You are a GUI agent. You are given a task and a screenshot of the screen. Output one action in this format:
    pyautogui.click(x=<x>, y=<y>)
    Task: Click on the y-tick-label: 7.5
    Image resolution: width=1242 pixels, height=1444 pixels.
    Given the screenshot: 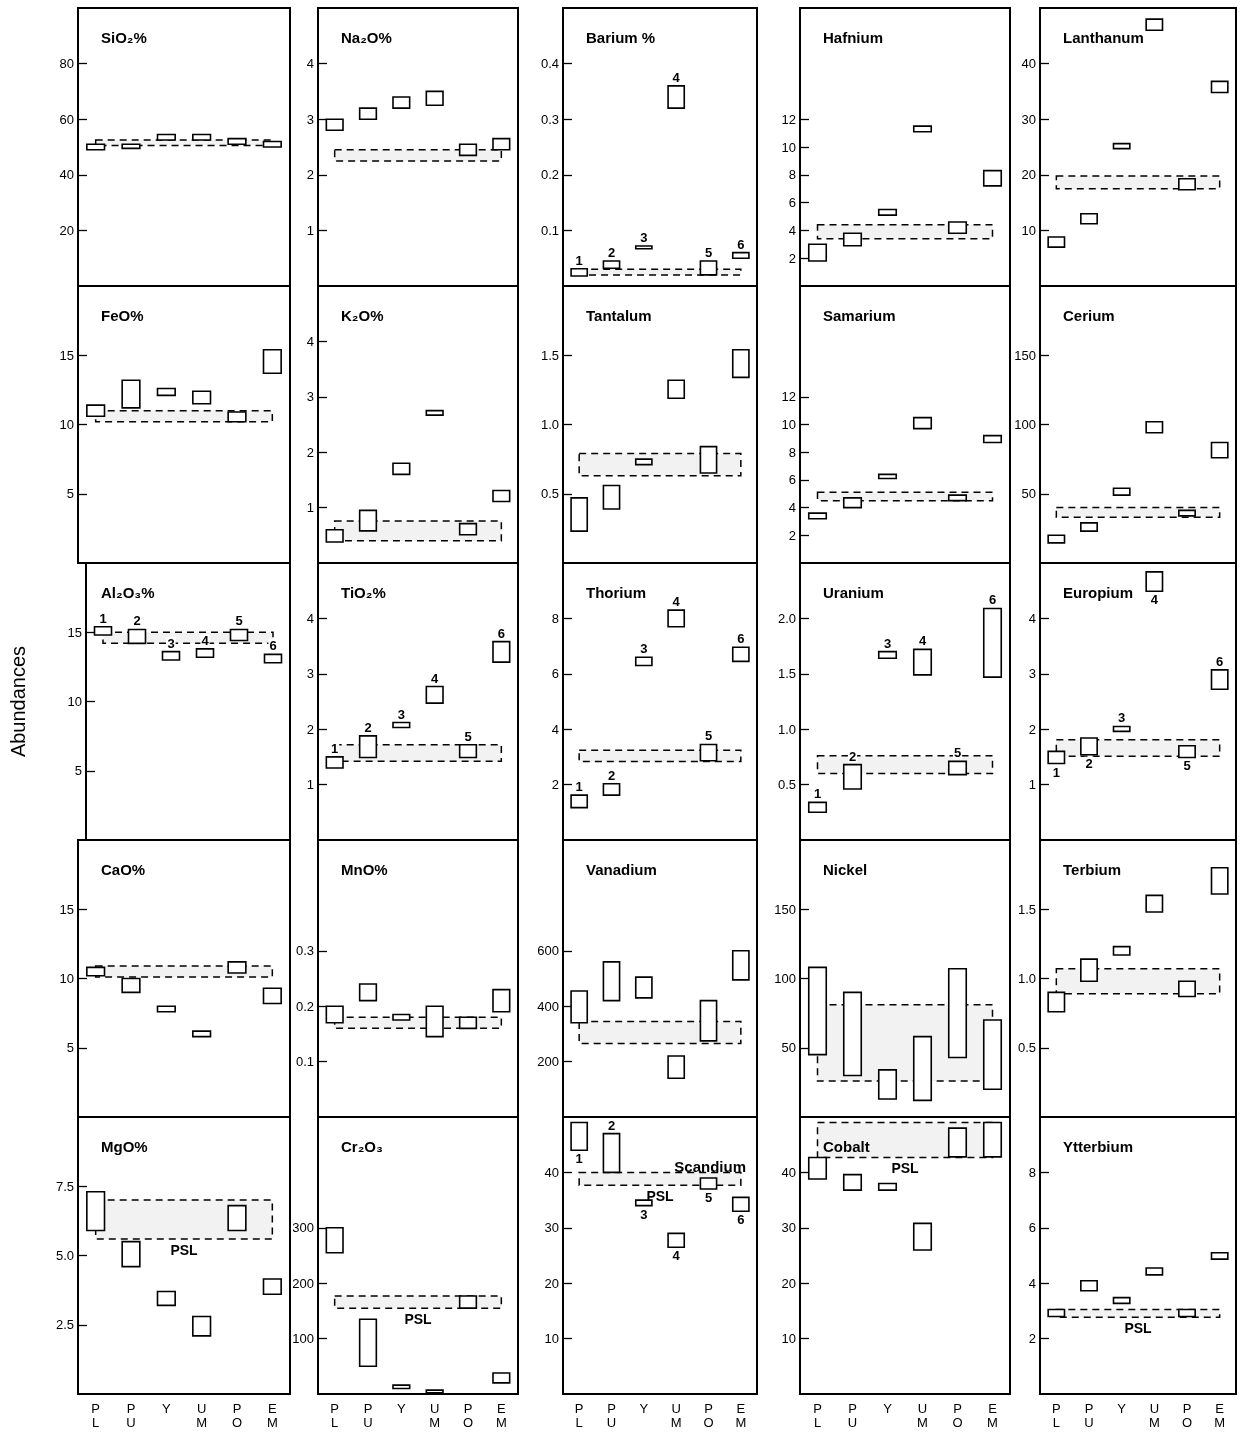 What is the action you would take?
    pyautogui.click(x=64, y=1186)
    